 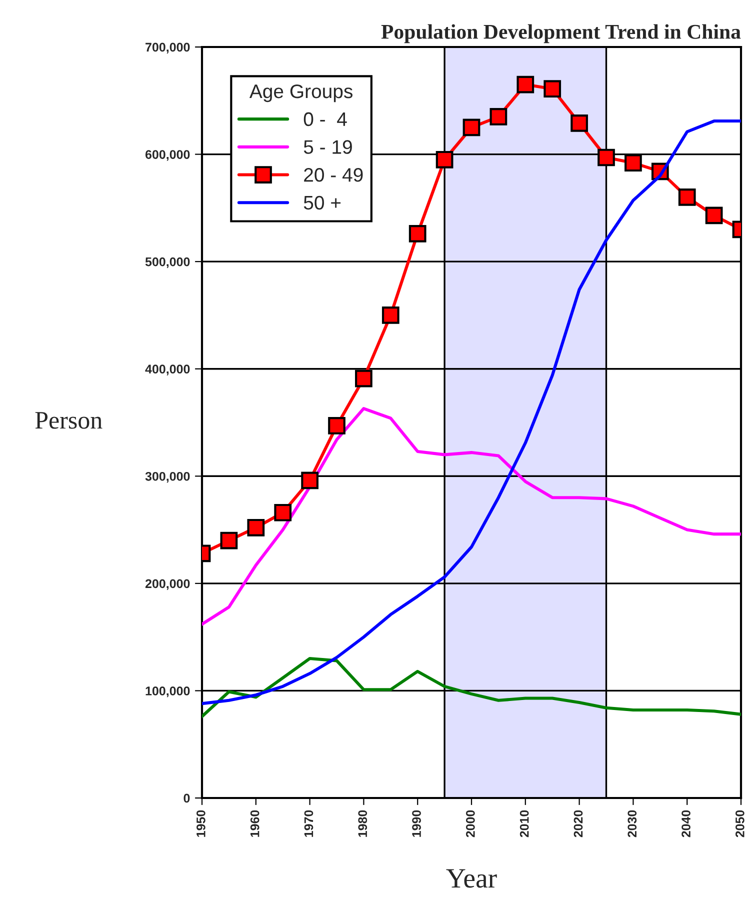 What do you see at coordinates (167, 584) in the screenshot?
I see `y-tick-label: 200,000` at bounding box center [167, 584].